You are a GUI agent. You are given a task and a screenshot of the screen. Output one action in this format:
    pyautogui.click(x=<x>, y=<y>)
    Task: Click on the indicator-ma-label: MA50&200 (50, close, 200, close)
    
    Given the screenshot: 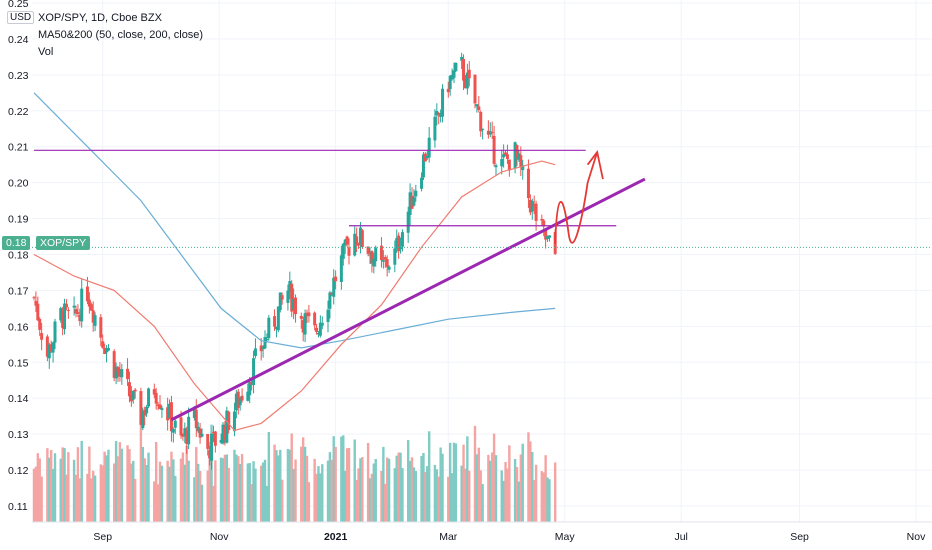 What is the action you would take?
    pyautogui.click(x=121, y=35)
    